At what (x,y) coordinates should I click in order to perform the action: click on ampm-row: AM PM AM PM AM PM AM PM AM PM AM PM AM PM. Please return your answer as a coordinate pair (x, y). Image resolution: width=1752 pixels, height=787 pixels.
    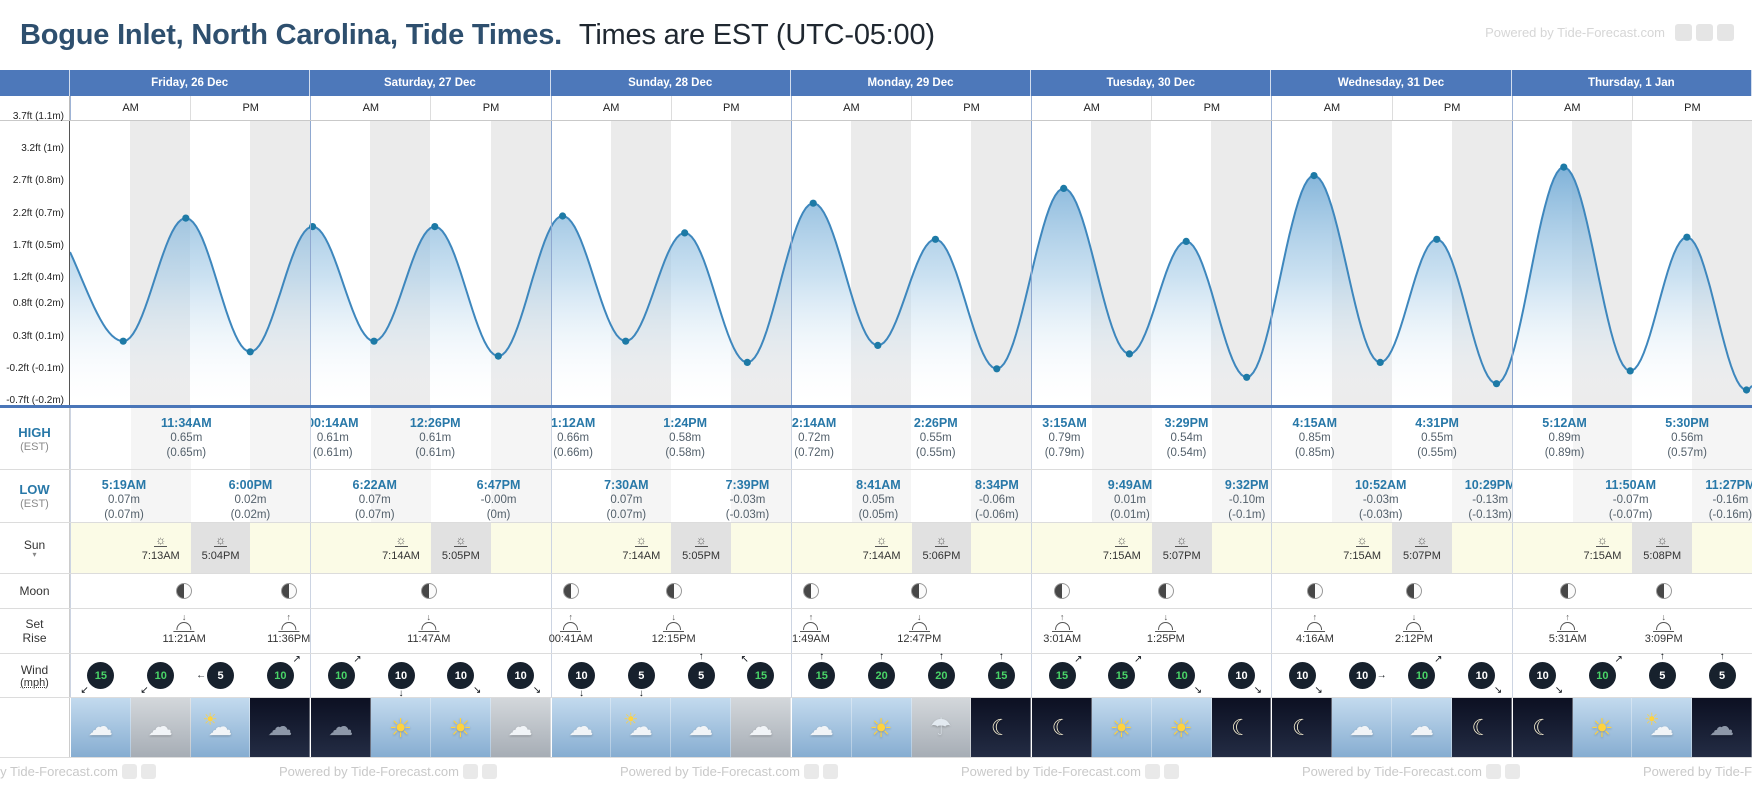
    Looking at the image, I should click on (876, 108).